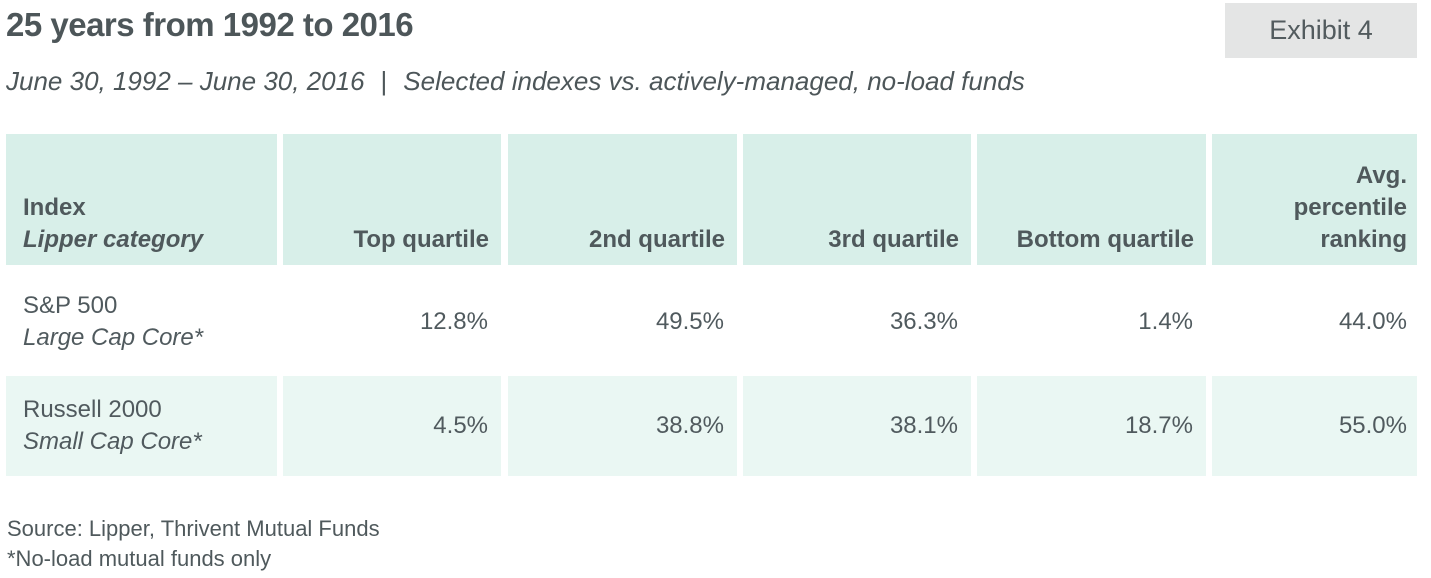  Describe the element at coordinates (113, 337) in the screenshot. I see `row-category-name: Large Cap Core*` at that location.